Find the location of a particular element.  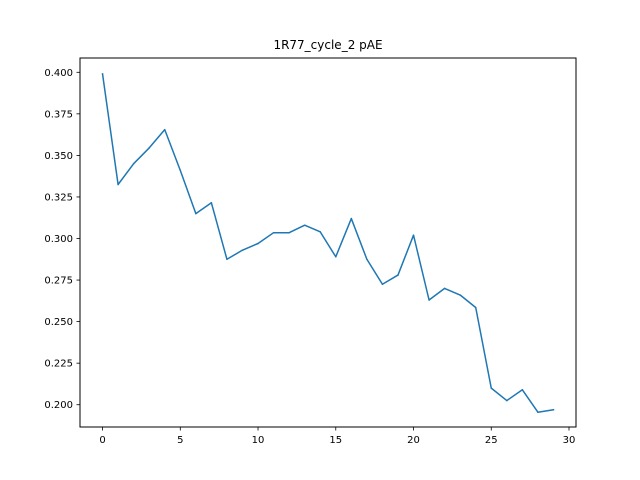

y-tick-label: 0.275 is located at coordinates (58, 281).